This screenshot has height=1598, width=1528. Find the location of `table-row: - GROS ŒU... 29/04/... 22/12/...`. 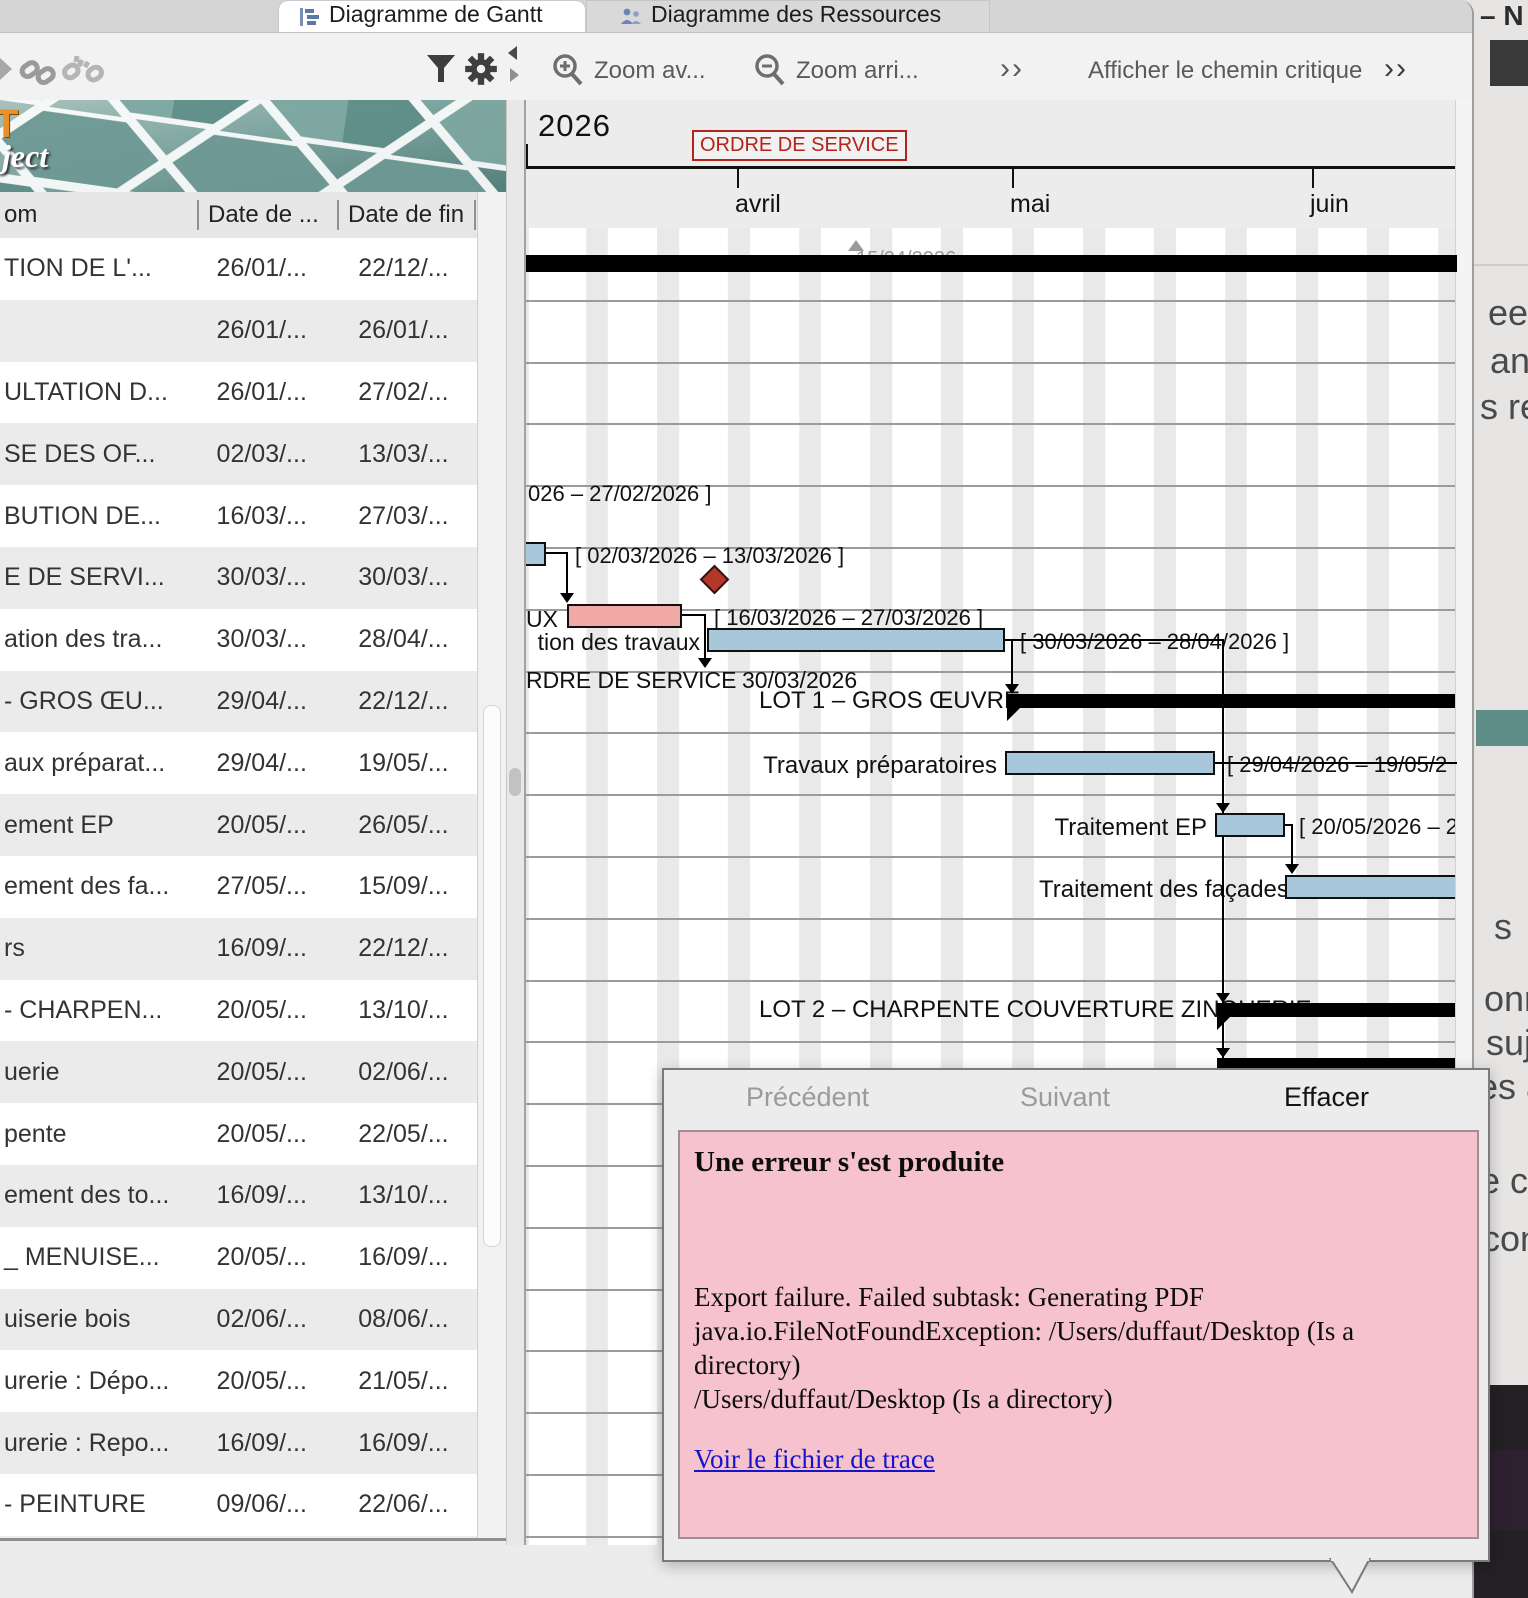

table-row: - GROS ŒU... 29/04/... 22/12/... is located at coordinates (239, 701).